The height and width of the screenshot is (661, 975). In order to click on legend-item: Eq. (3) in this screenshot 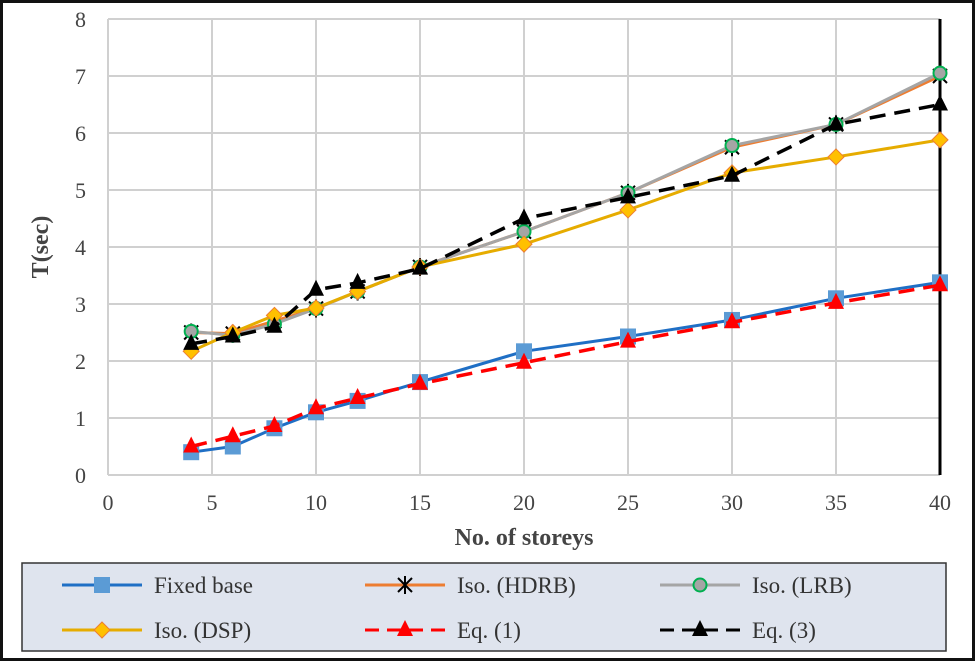, I will do `click(738, 630)`.